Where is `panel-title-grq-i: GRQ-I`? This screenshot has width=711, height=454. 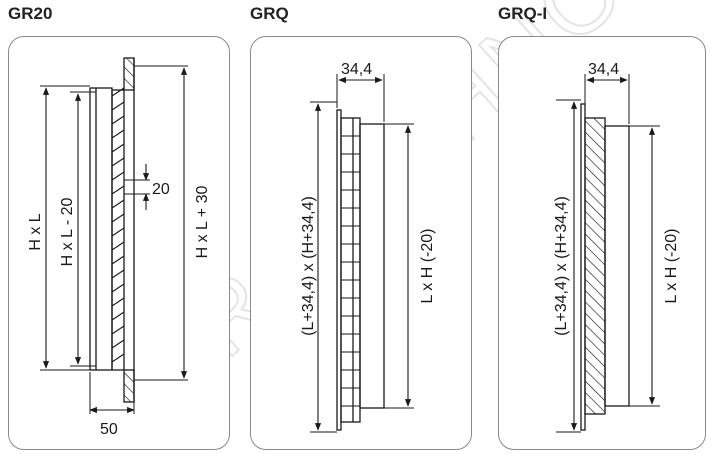
panel-title-grq-i: GRQ-I is located at coordinates (523, 13).